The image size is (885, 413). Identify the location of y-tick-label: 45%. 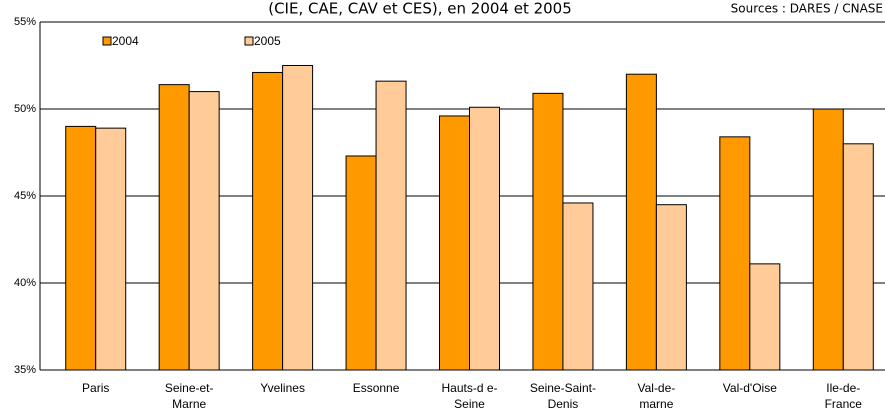
(25, 196).